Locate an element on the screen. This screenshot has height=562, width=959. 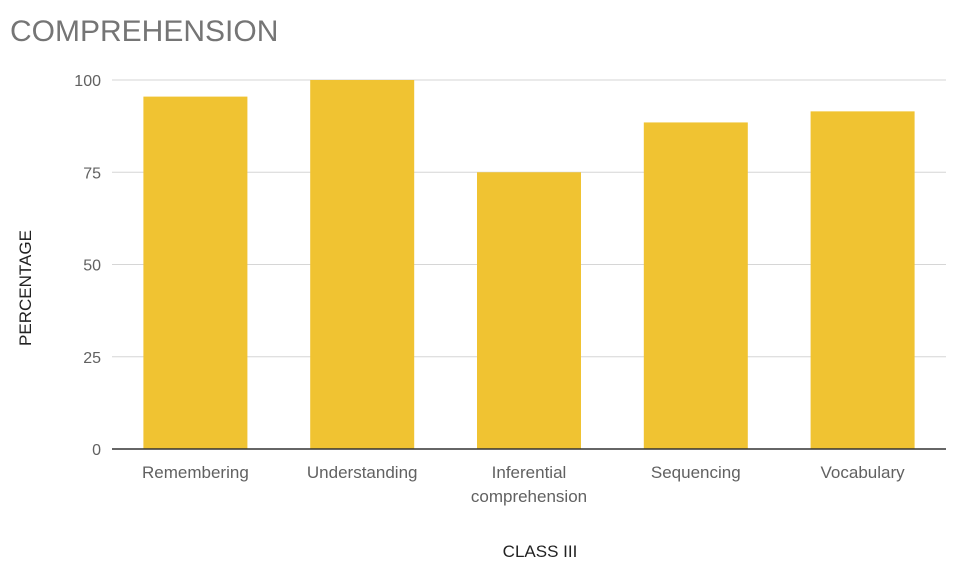
y-tick-label: 100 is located at coordinates (87, 81).